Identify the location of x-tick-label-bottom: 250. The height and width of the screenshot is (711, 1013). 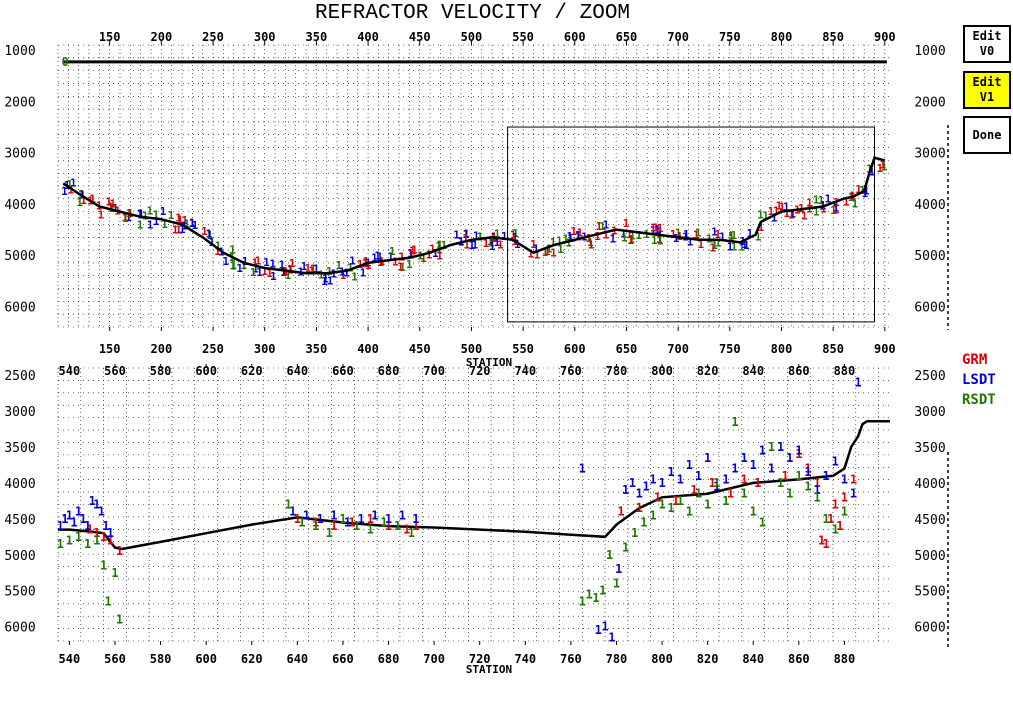
(213, 349).